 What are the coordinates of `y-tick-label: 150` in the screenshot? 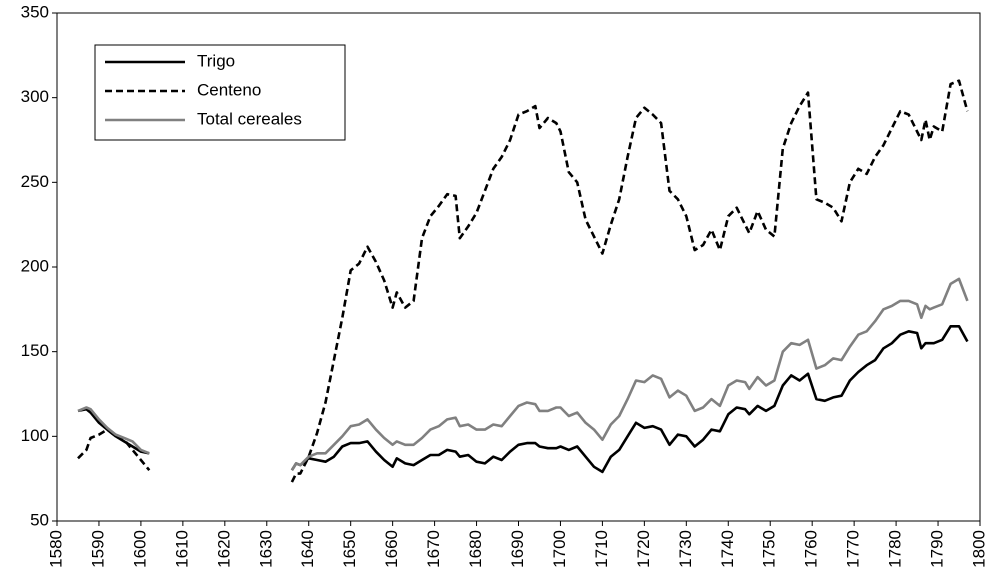 It's located at (35, 350).